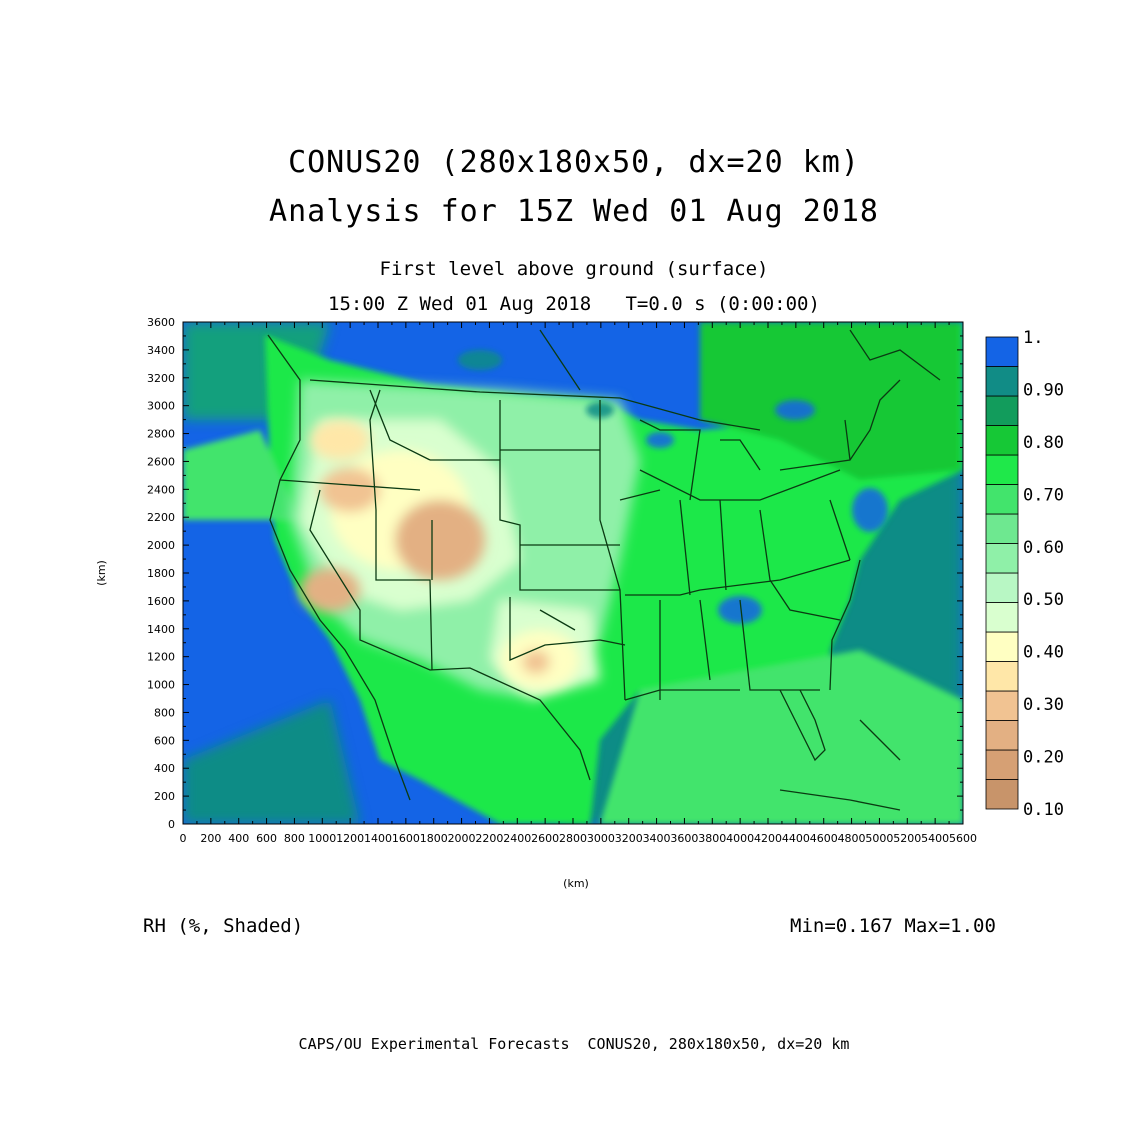  What do you see at coordinates (322, 838) in the screenshot?
I see `x-tick-label: 1000` at bounding box center [322, 838].